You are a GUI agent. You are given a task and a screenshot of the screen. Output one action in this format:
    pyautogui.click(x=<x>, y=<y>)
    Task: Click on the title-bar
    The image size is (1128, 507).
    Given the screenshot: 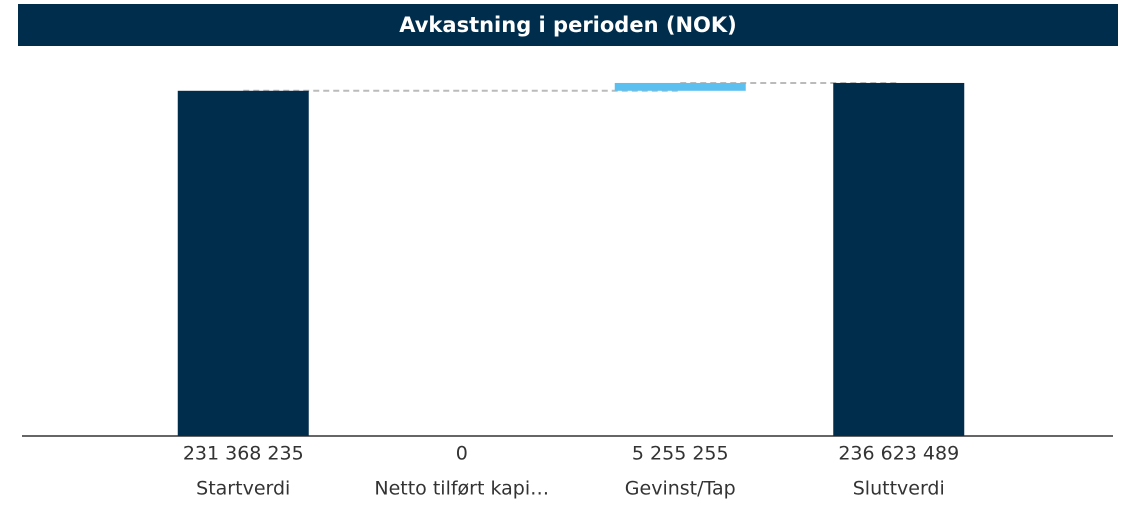 What is the action you would take?
    pyautogui.click(x=568, y=25)
    